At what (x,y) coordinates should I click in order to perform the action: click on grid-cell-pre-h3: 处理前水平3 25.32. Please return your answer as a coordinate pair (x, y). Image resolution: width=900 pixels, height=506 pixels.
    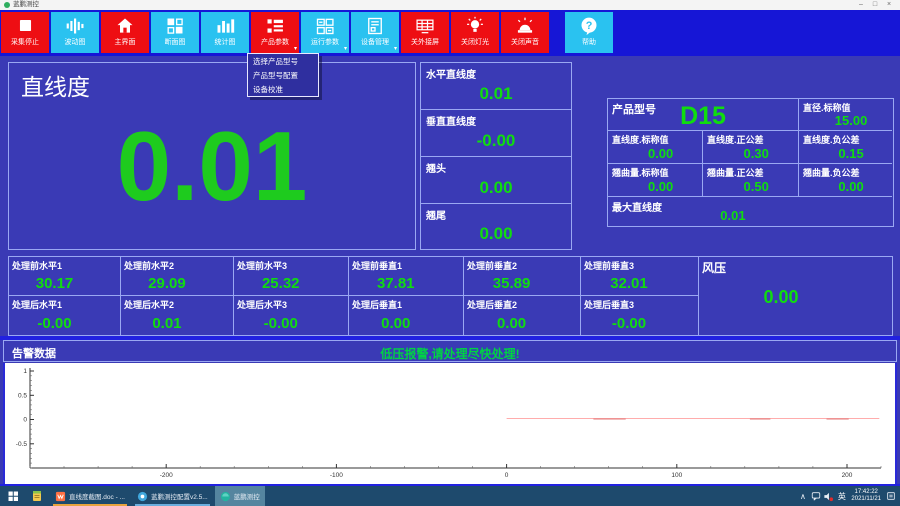
    Looking at the image, I should click on (291, 276).